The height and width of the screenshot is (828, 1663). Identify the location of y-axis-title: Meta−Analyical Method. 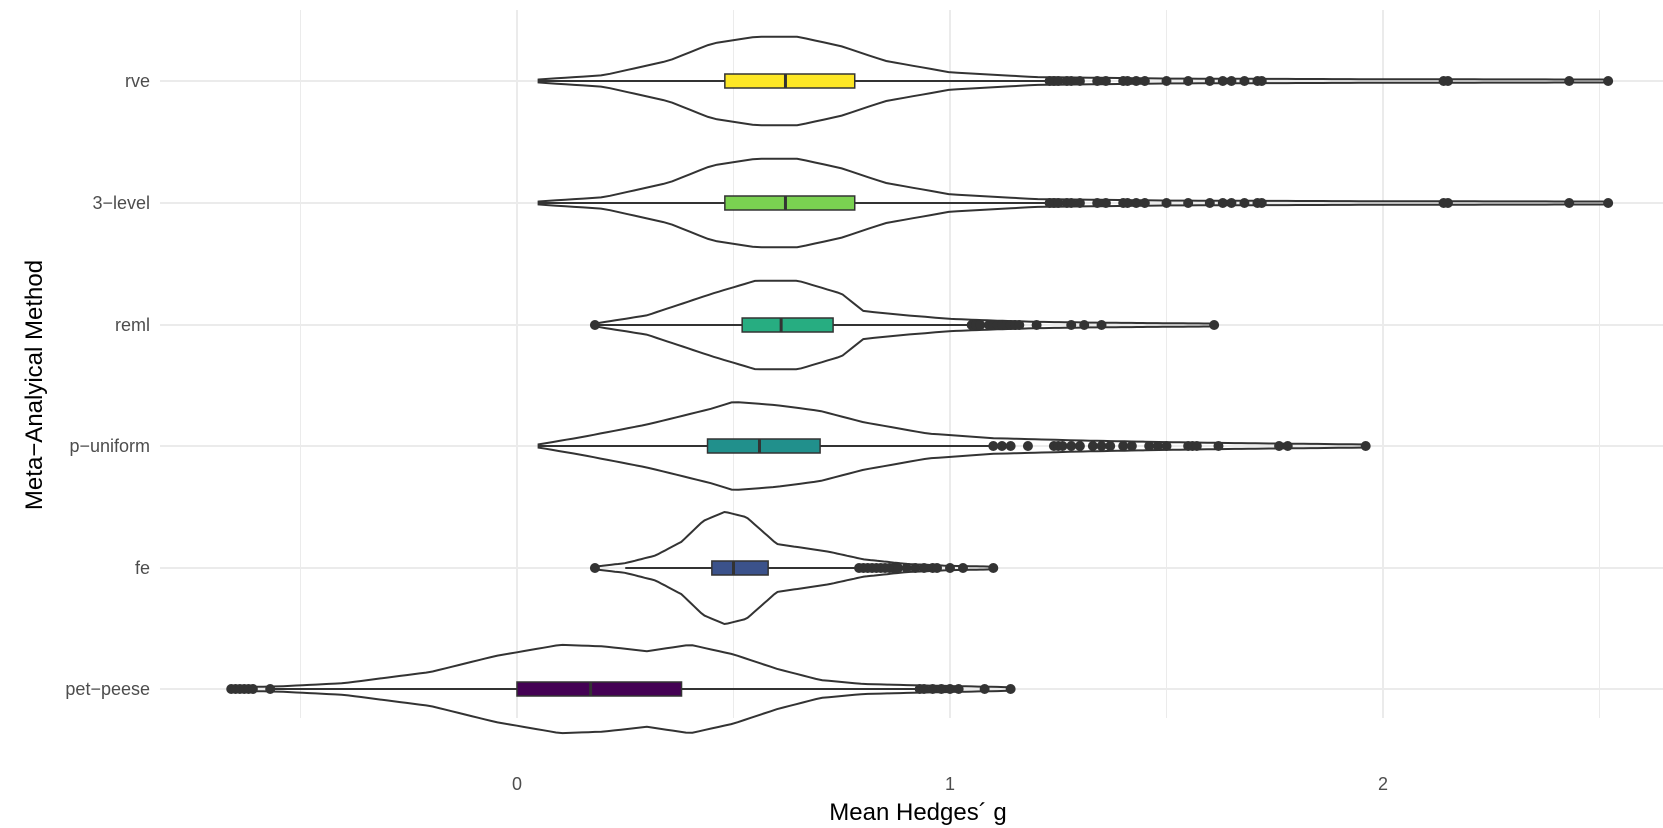
(34, 385).